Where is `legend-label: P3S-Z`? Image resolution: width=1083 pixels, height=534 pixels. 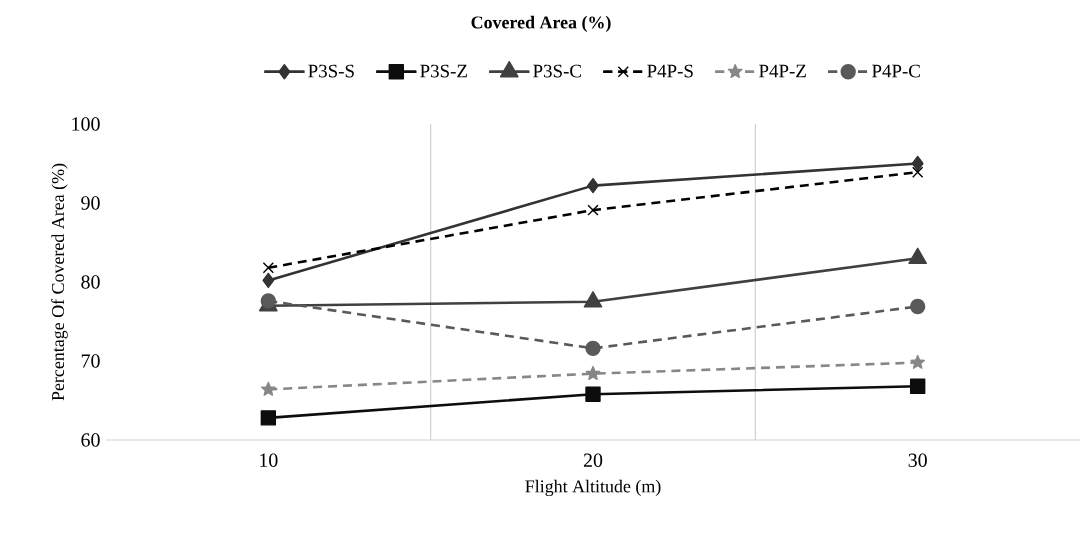 legend-label: P3S-Z is located at coordinates (443, 71).